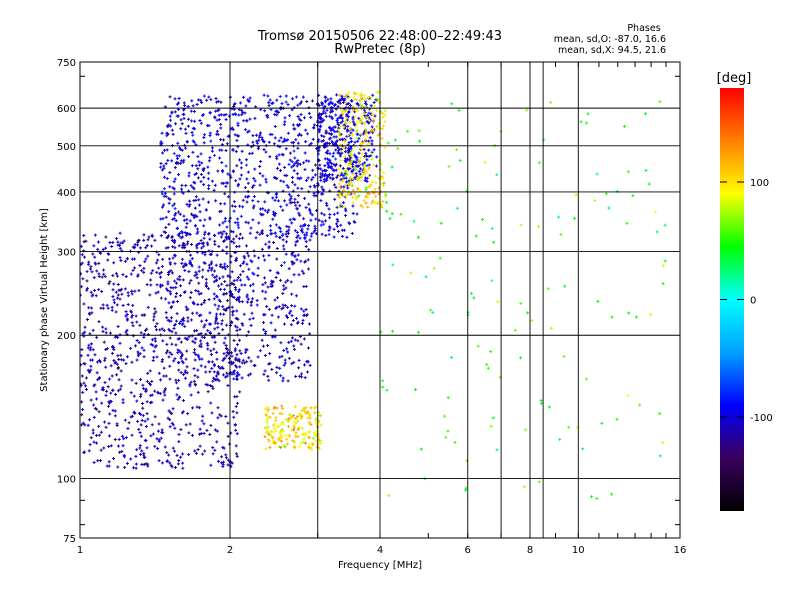 The width and height of the screenshot is (800, 600). I want to click on stats-x-mode: mean, sd,X: 94.5, 21.6, so click(612, 50).